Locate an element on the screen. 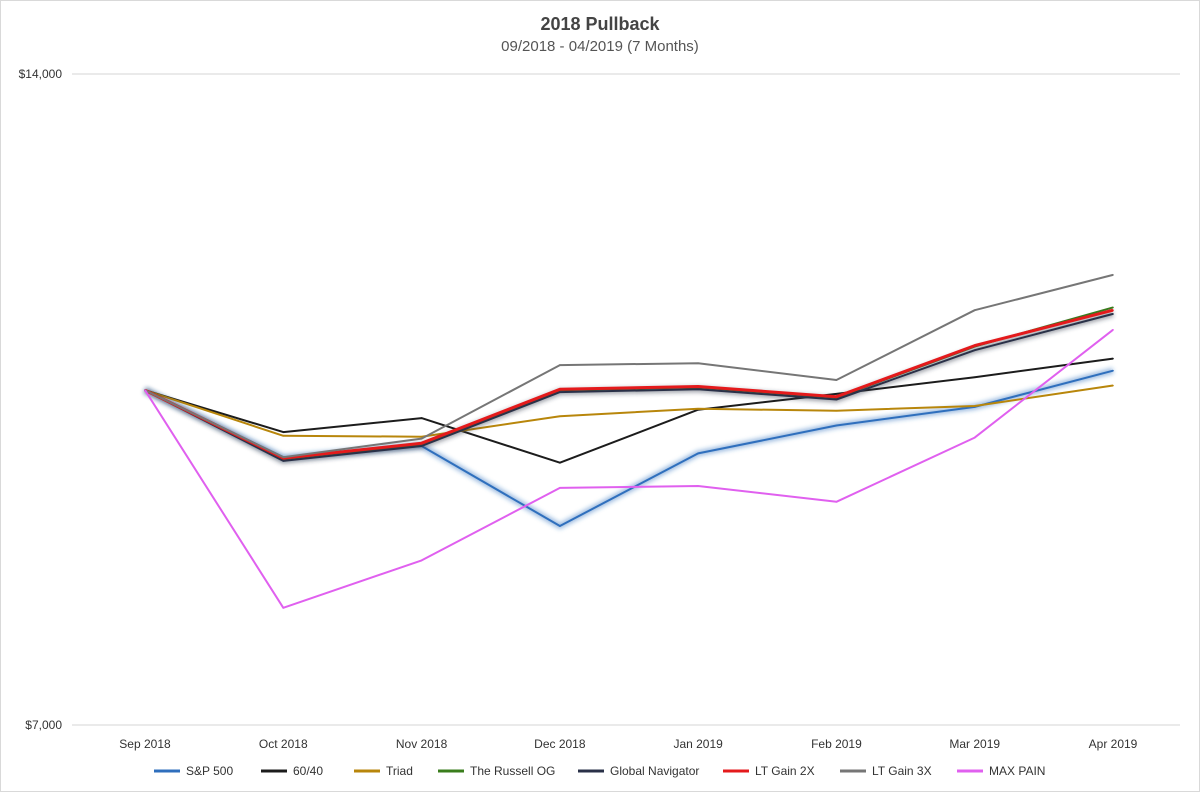 The image size is (1200, 792). x-tick-label: Sep 2018 is located at coordinates (145, 744).